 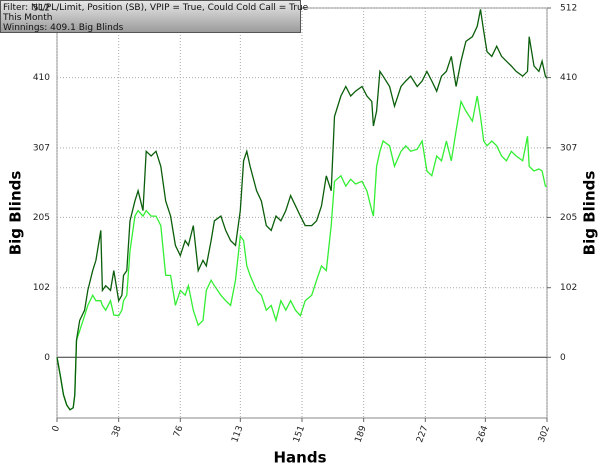 What do you see at coordinates (299, 434) in the screenshot?
I see `x-tick-label: 151` at bounding box center [299, 434].